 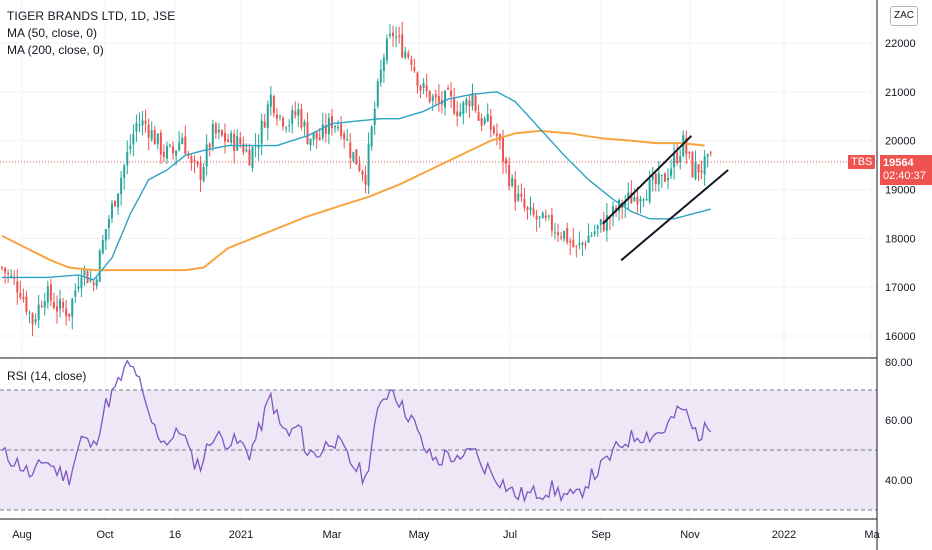 I want to click on countdown-value: 02:40:37, so click(x=904, y=176).